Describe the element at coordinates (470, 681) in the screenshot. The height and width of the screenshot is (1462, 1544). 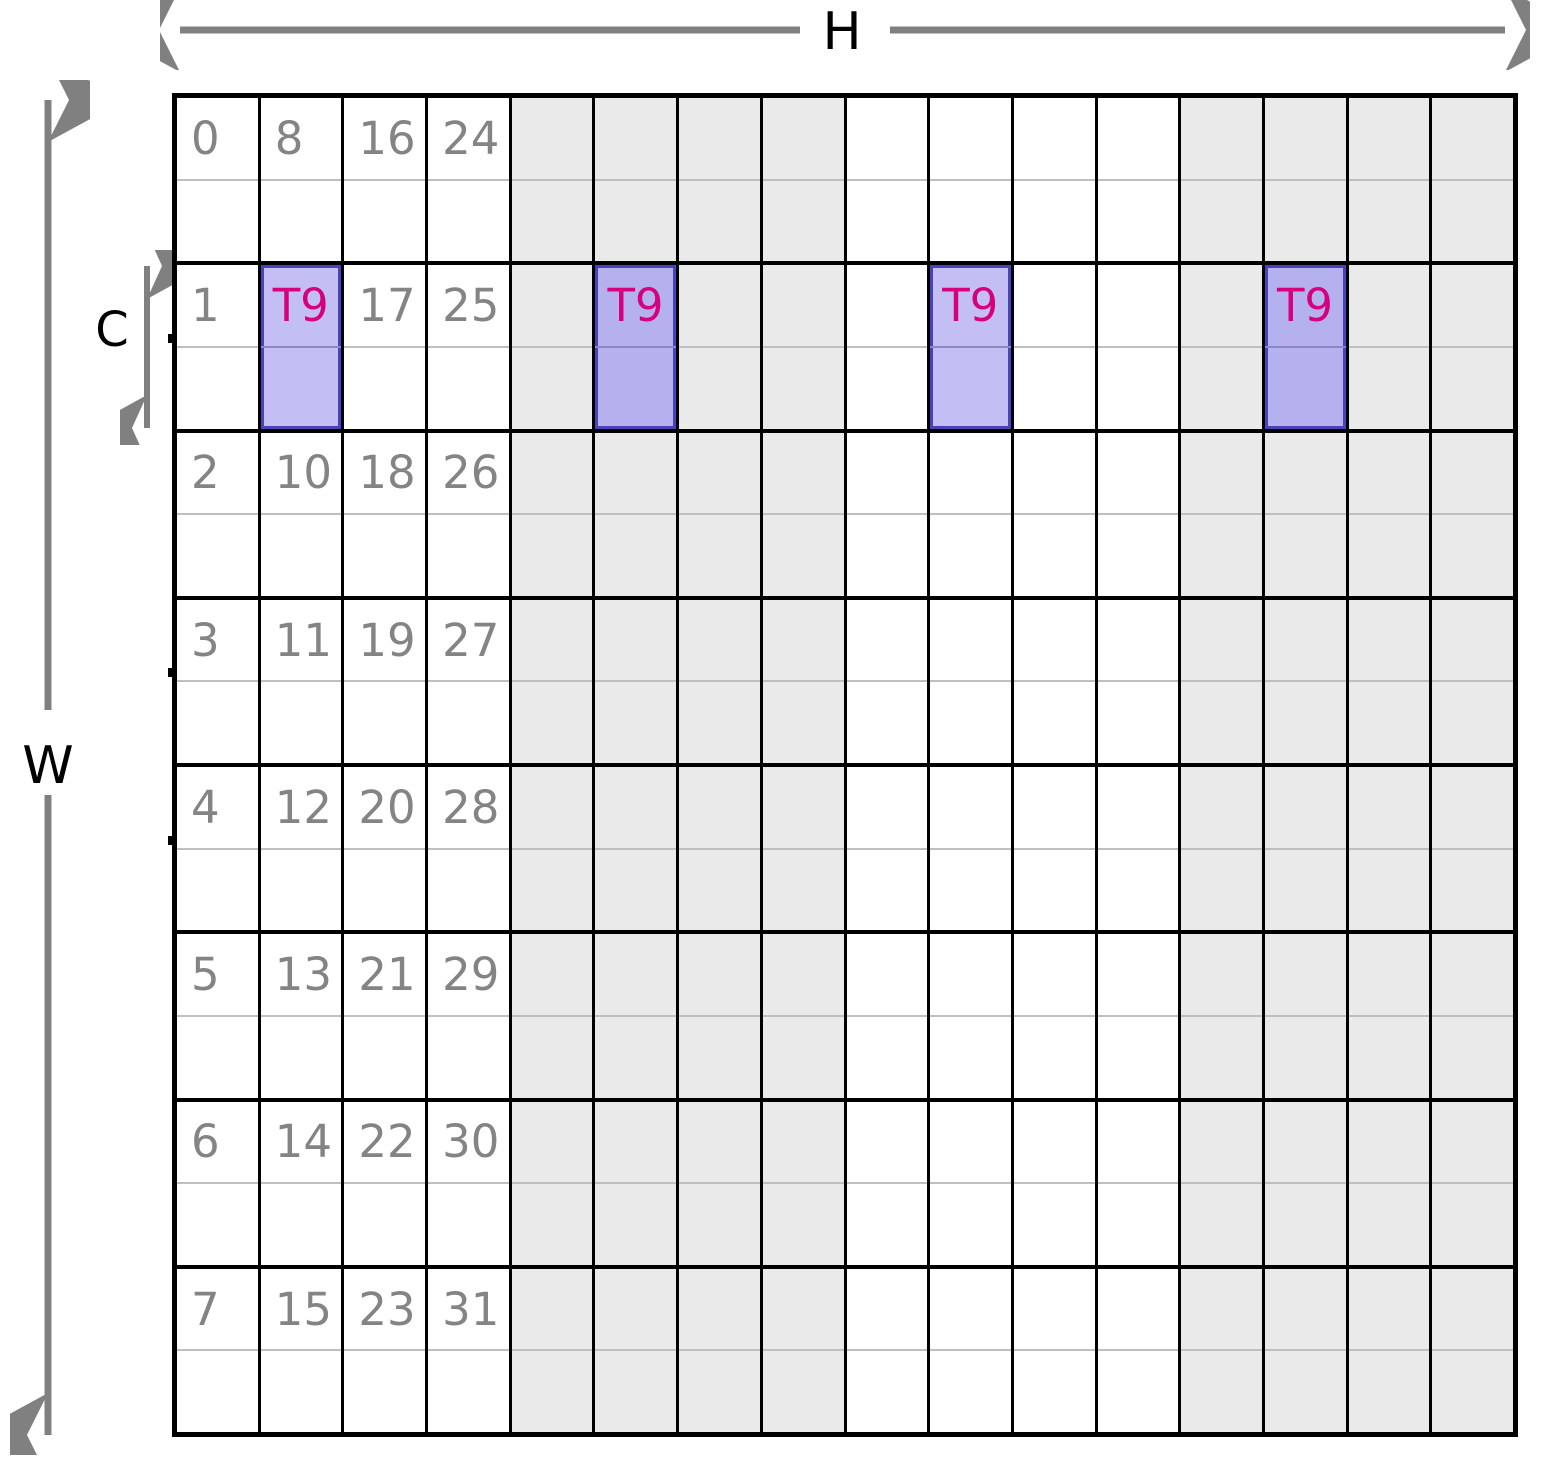
I see `grid-cell: 27` at that location.